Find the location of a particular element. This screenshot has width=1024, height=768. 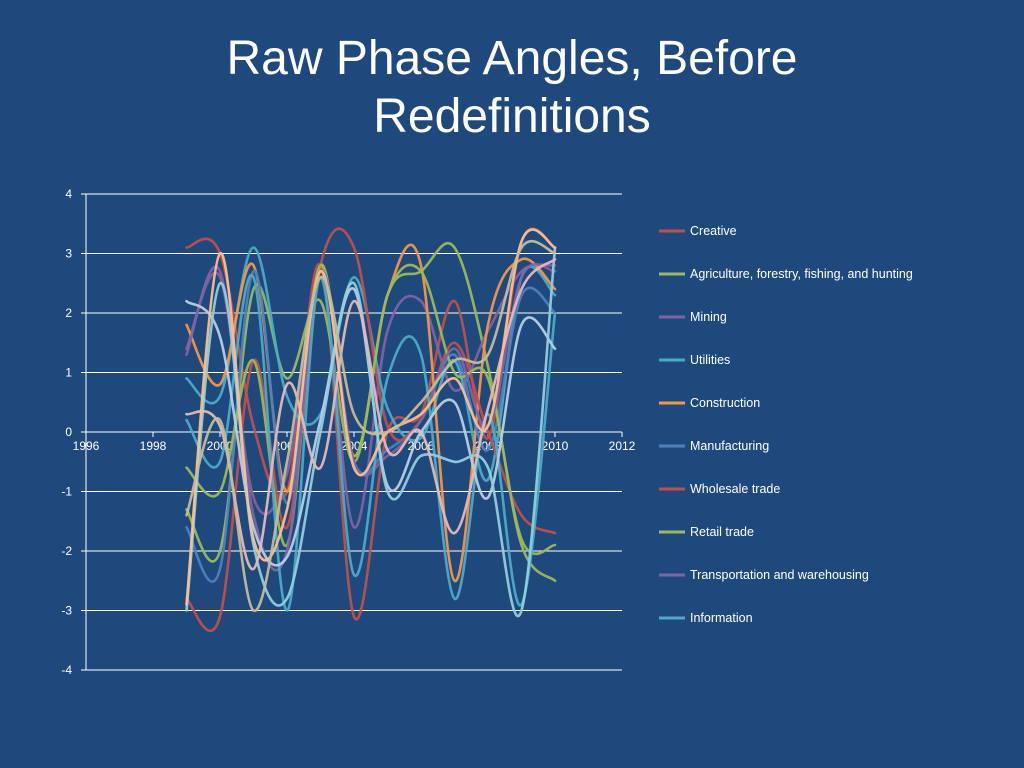

x-tick-label: 1996 is located at coordinates (86, 446).